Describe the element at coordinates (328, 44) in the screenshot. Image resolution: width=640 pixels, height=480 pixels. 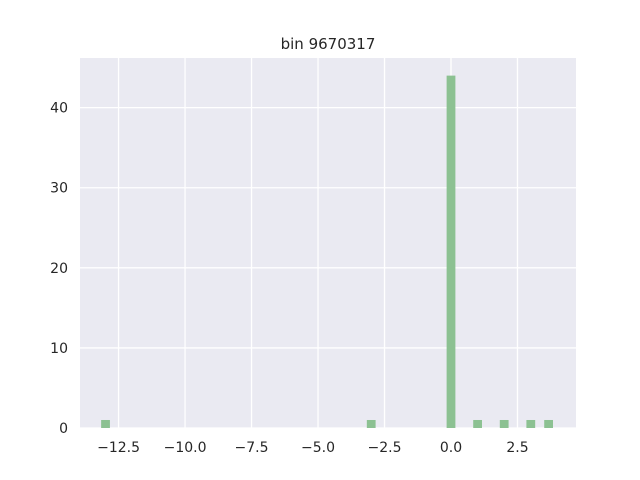
I see `chart-title: bin 9670317` at that location.